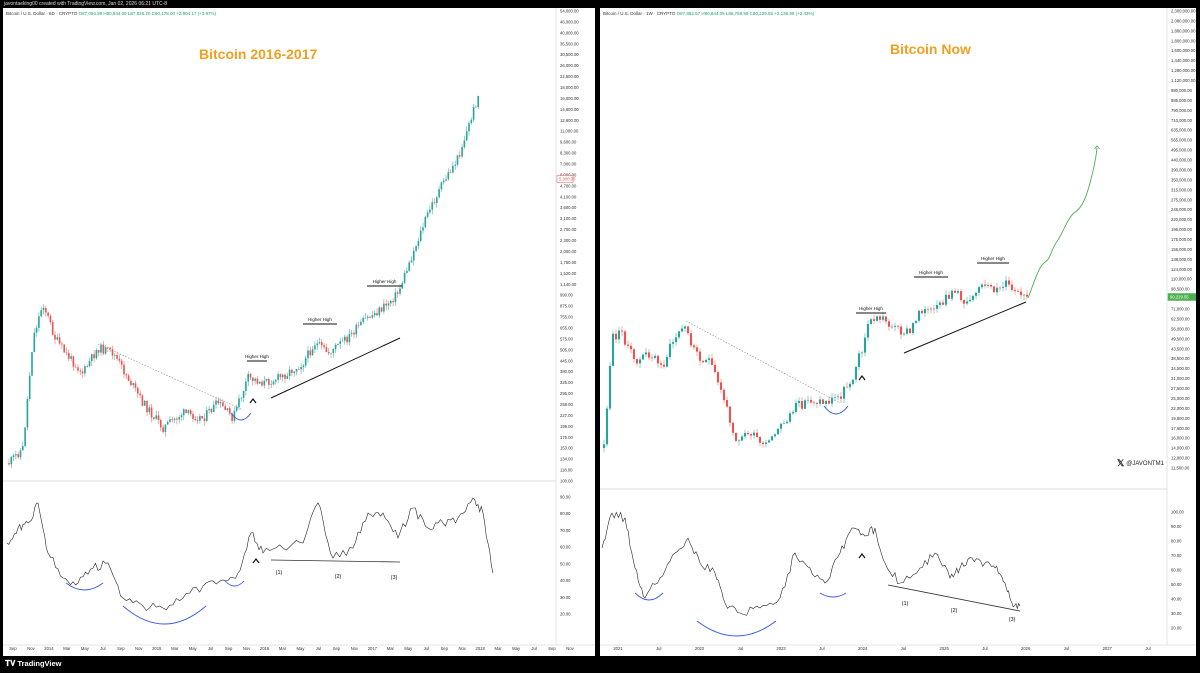  Describe the element at coordinates (1182, 239) in the screenshot. I see `price-tick-label: 175,000.00` at that location.